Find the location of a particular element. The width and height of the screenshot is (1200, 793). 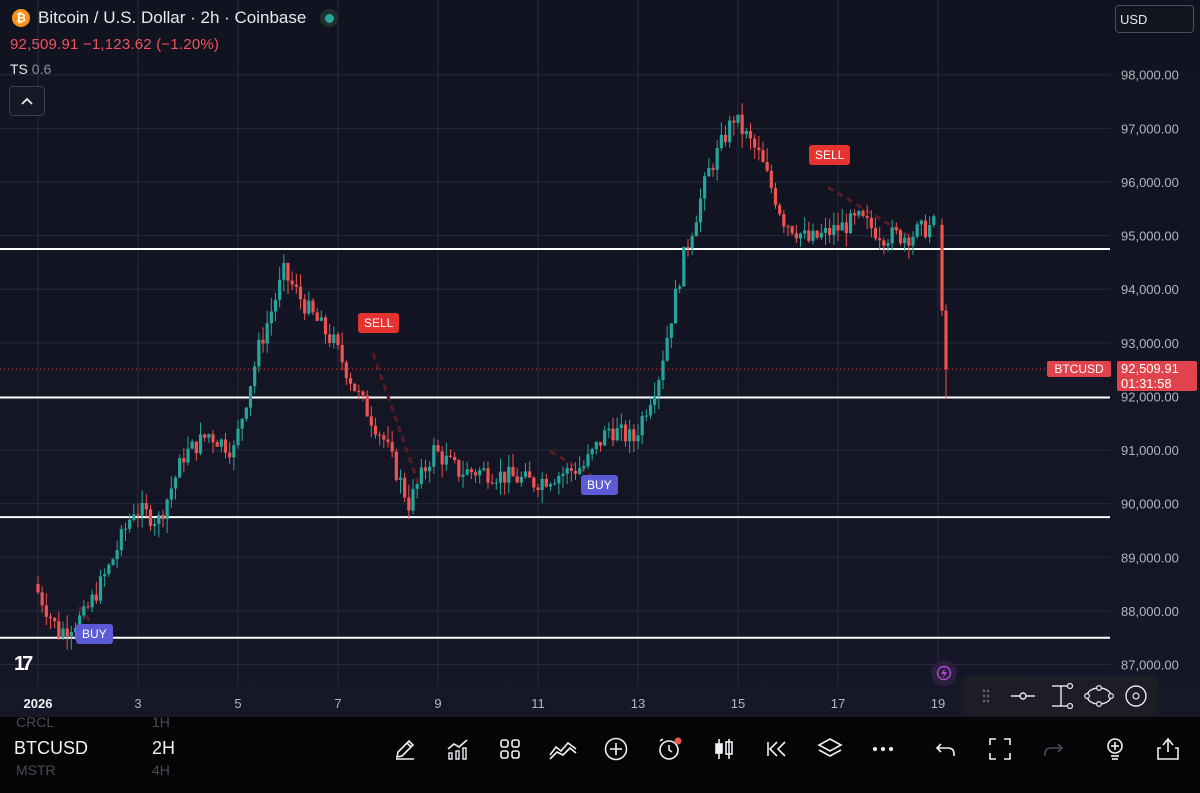

collapse-legend-button is located at coordinates (27, 101).